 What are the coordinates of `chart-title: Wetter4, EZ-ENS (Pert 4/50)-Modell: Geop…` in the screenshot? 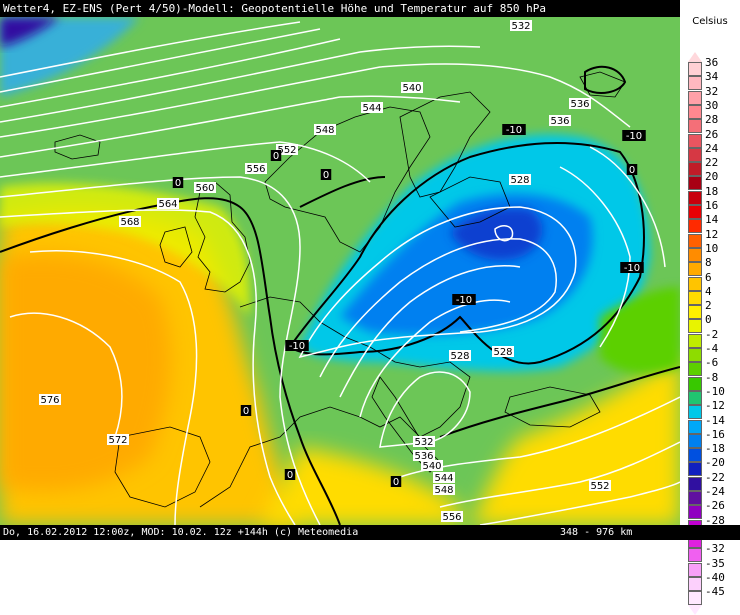 It's located at (340, 8).